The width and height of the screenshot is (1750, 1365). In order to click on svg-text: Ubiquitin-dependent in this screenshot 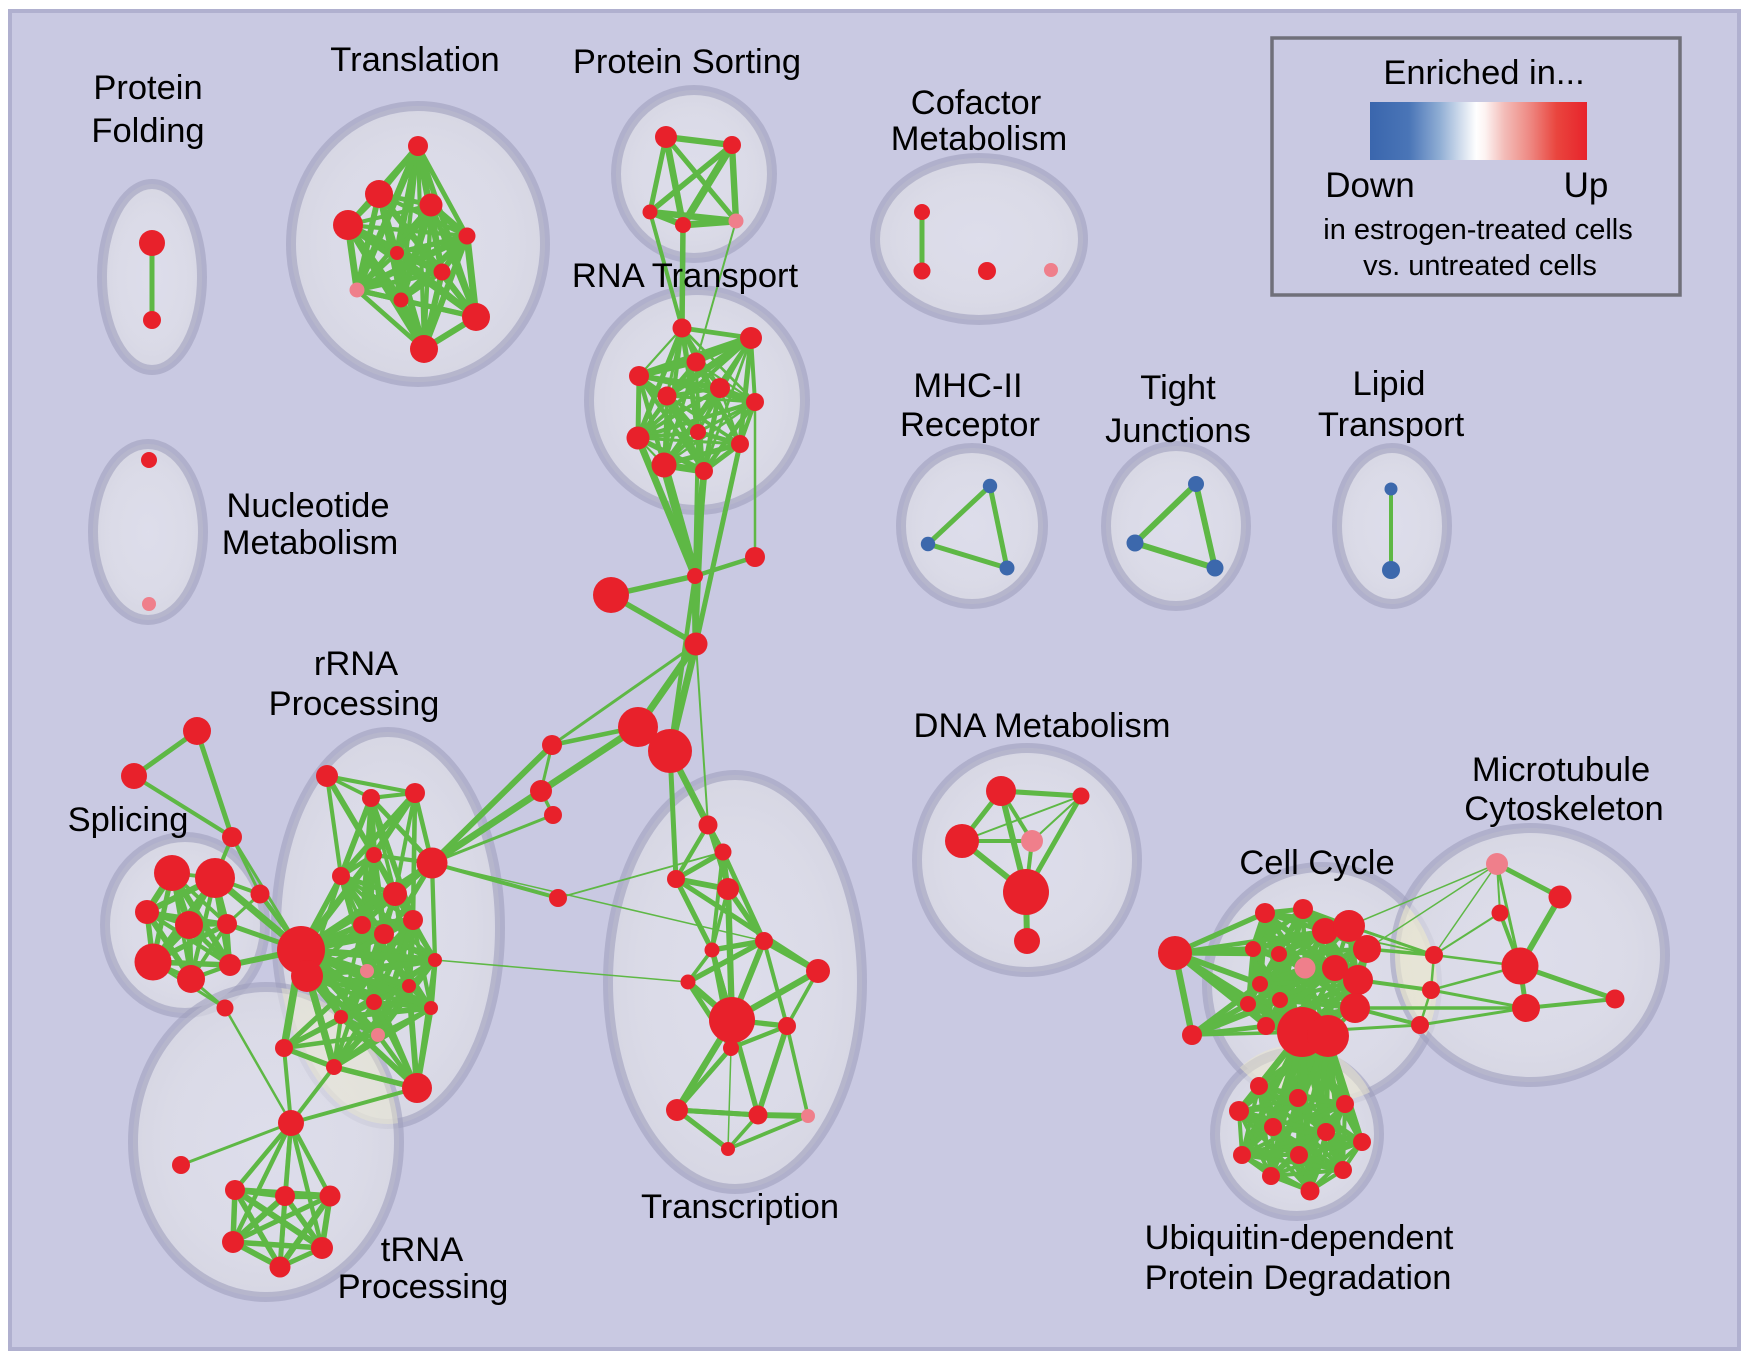, I will do `click(1299, 1238)`.